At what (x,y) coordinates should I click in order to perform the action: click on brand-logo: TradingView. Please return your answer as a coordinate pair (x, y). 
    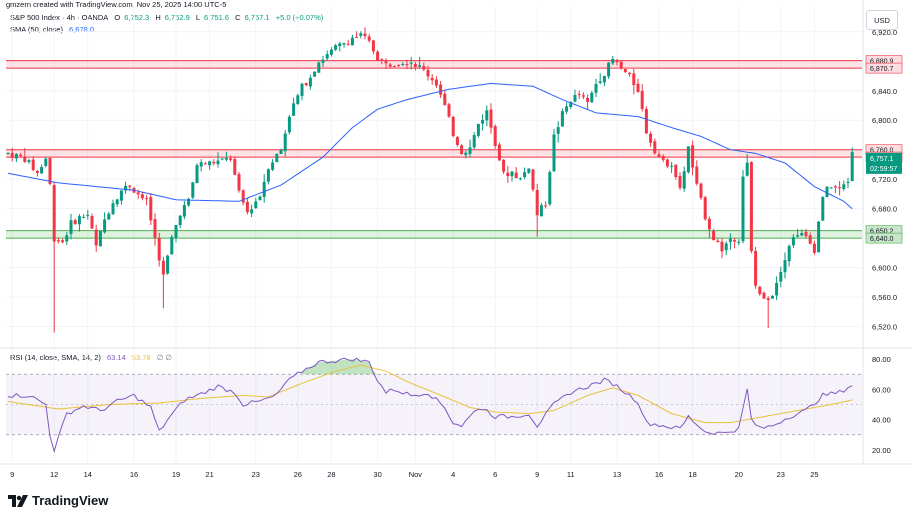
    Looking at the image, I should click on (58, 500).